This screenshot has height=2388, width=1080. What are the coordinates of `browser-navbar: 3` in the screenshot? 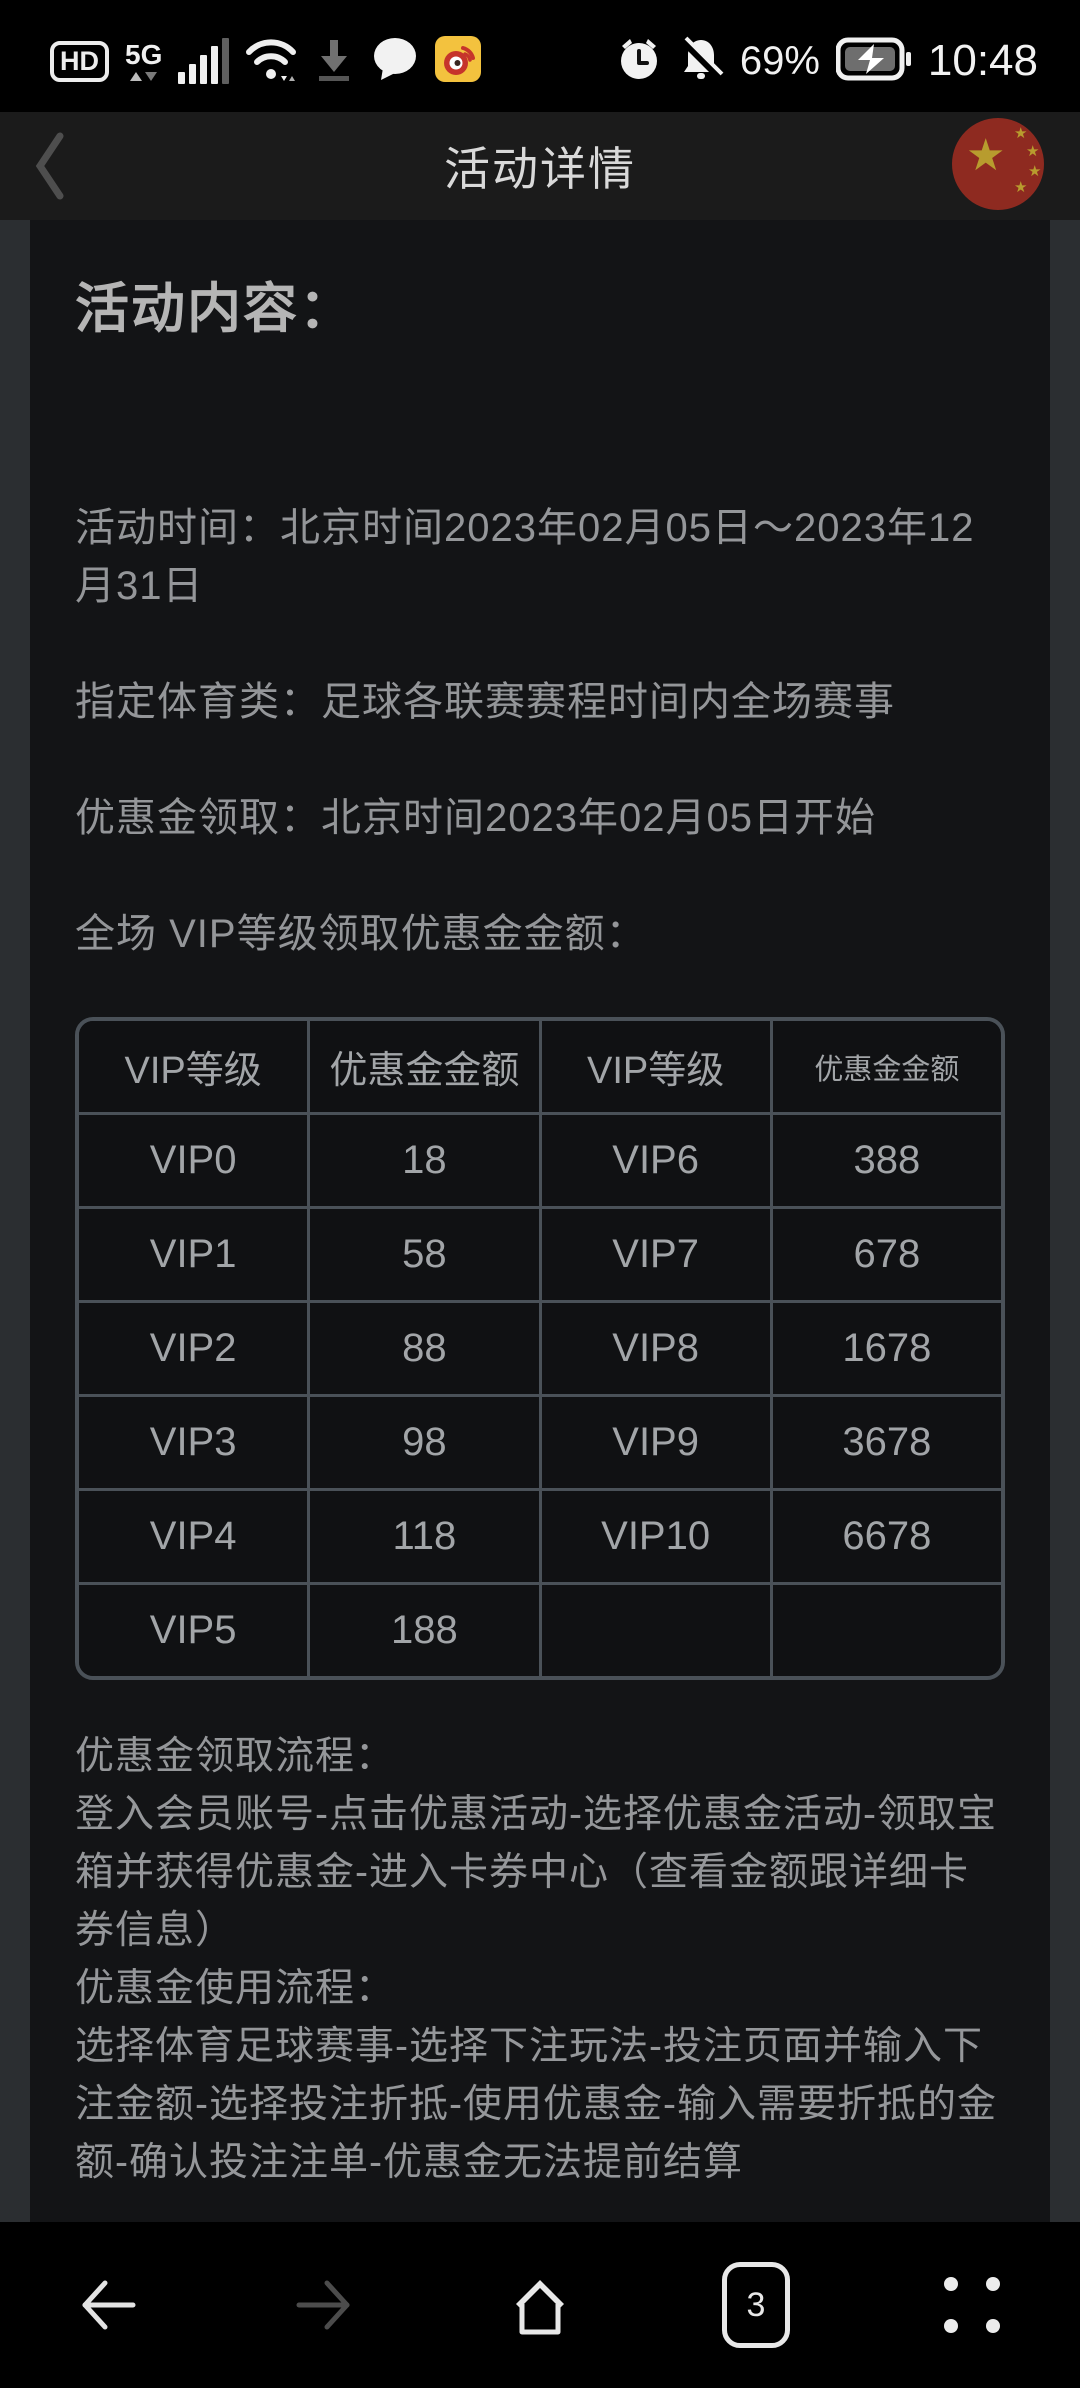 It's located at (540, 2305).